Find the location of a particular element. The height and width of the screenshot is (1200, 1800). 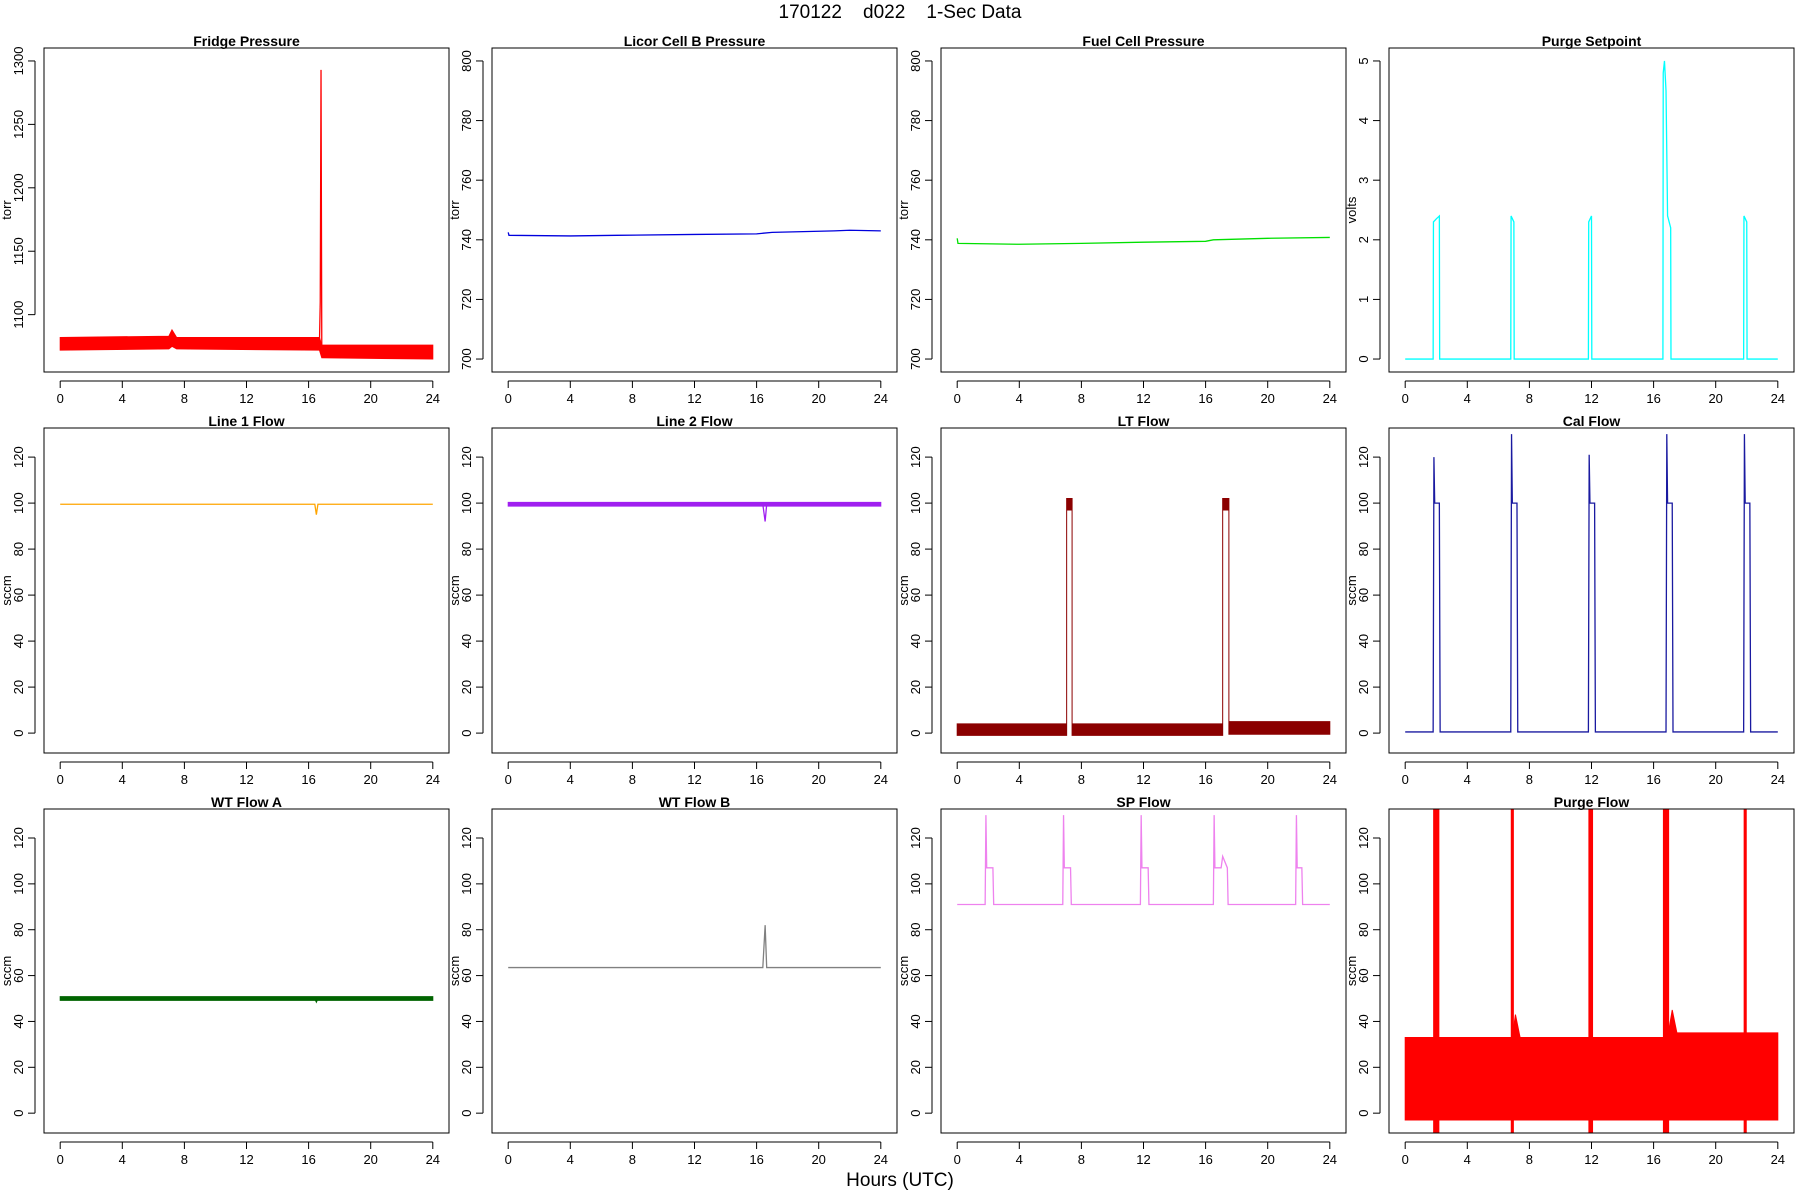

y-axis-label: torr is located at coordinates (454, 210).